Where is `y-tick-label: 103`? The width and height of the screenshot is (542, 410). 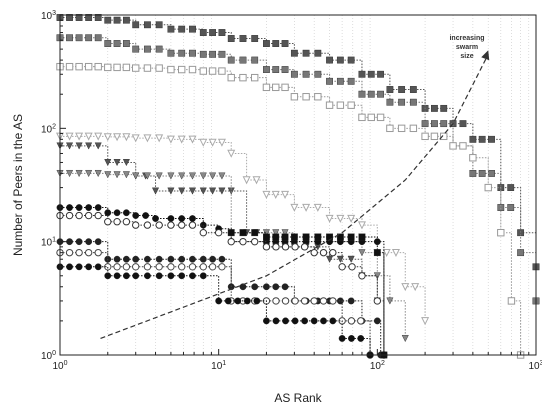 y-tick-label: 103 is located at coordinates (48, 16).